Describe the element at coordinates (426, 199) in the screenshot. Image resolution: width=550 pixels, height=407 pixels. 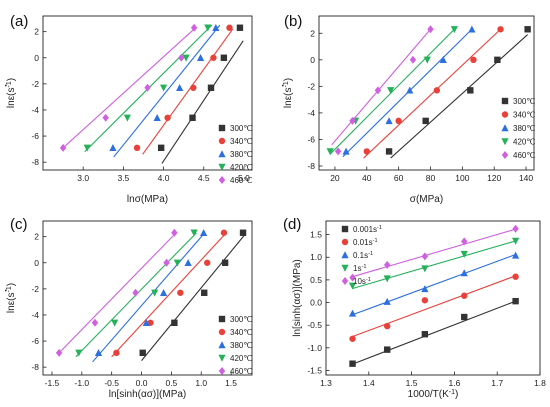
I see `x-axis-label: σ(MPa)` at that location.